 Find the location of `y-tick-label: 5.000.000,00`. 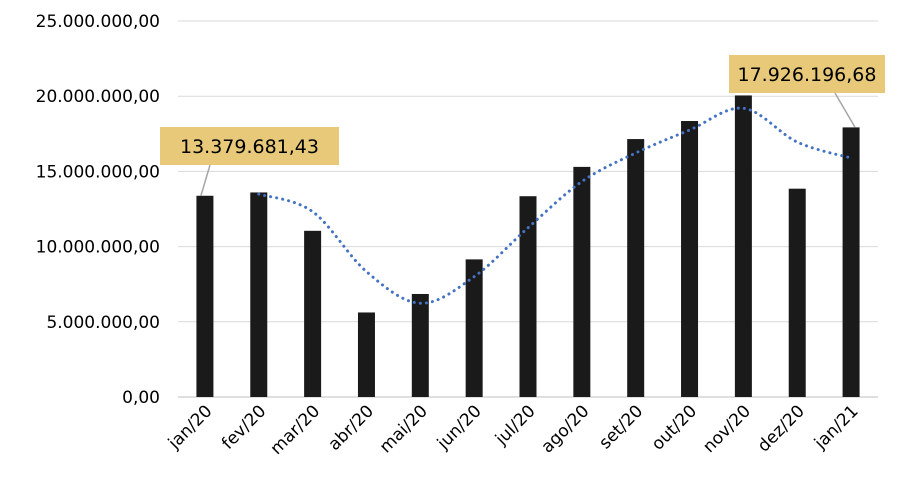

y-tick-label: 5.000.000,00 is located at coordinates (103, 323).